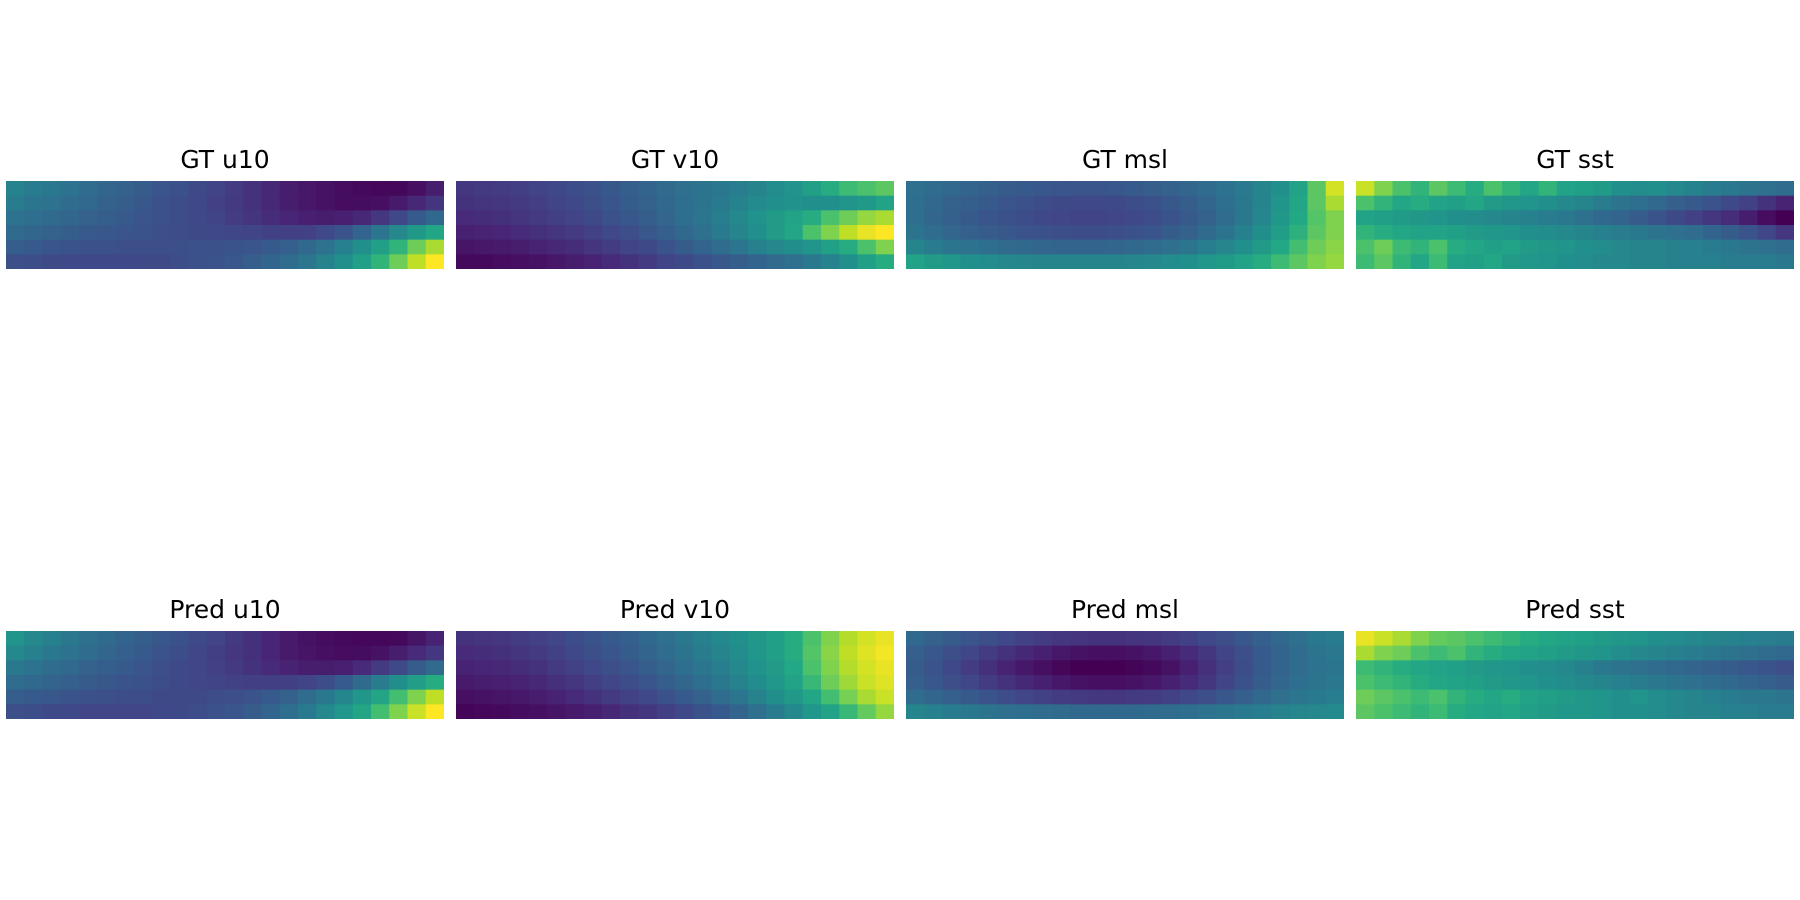  I want to click on heatmap-gt-u10, so click(225, 225).